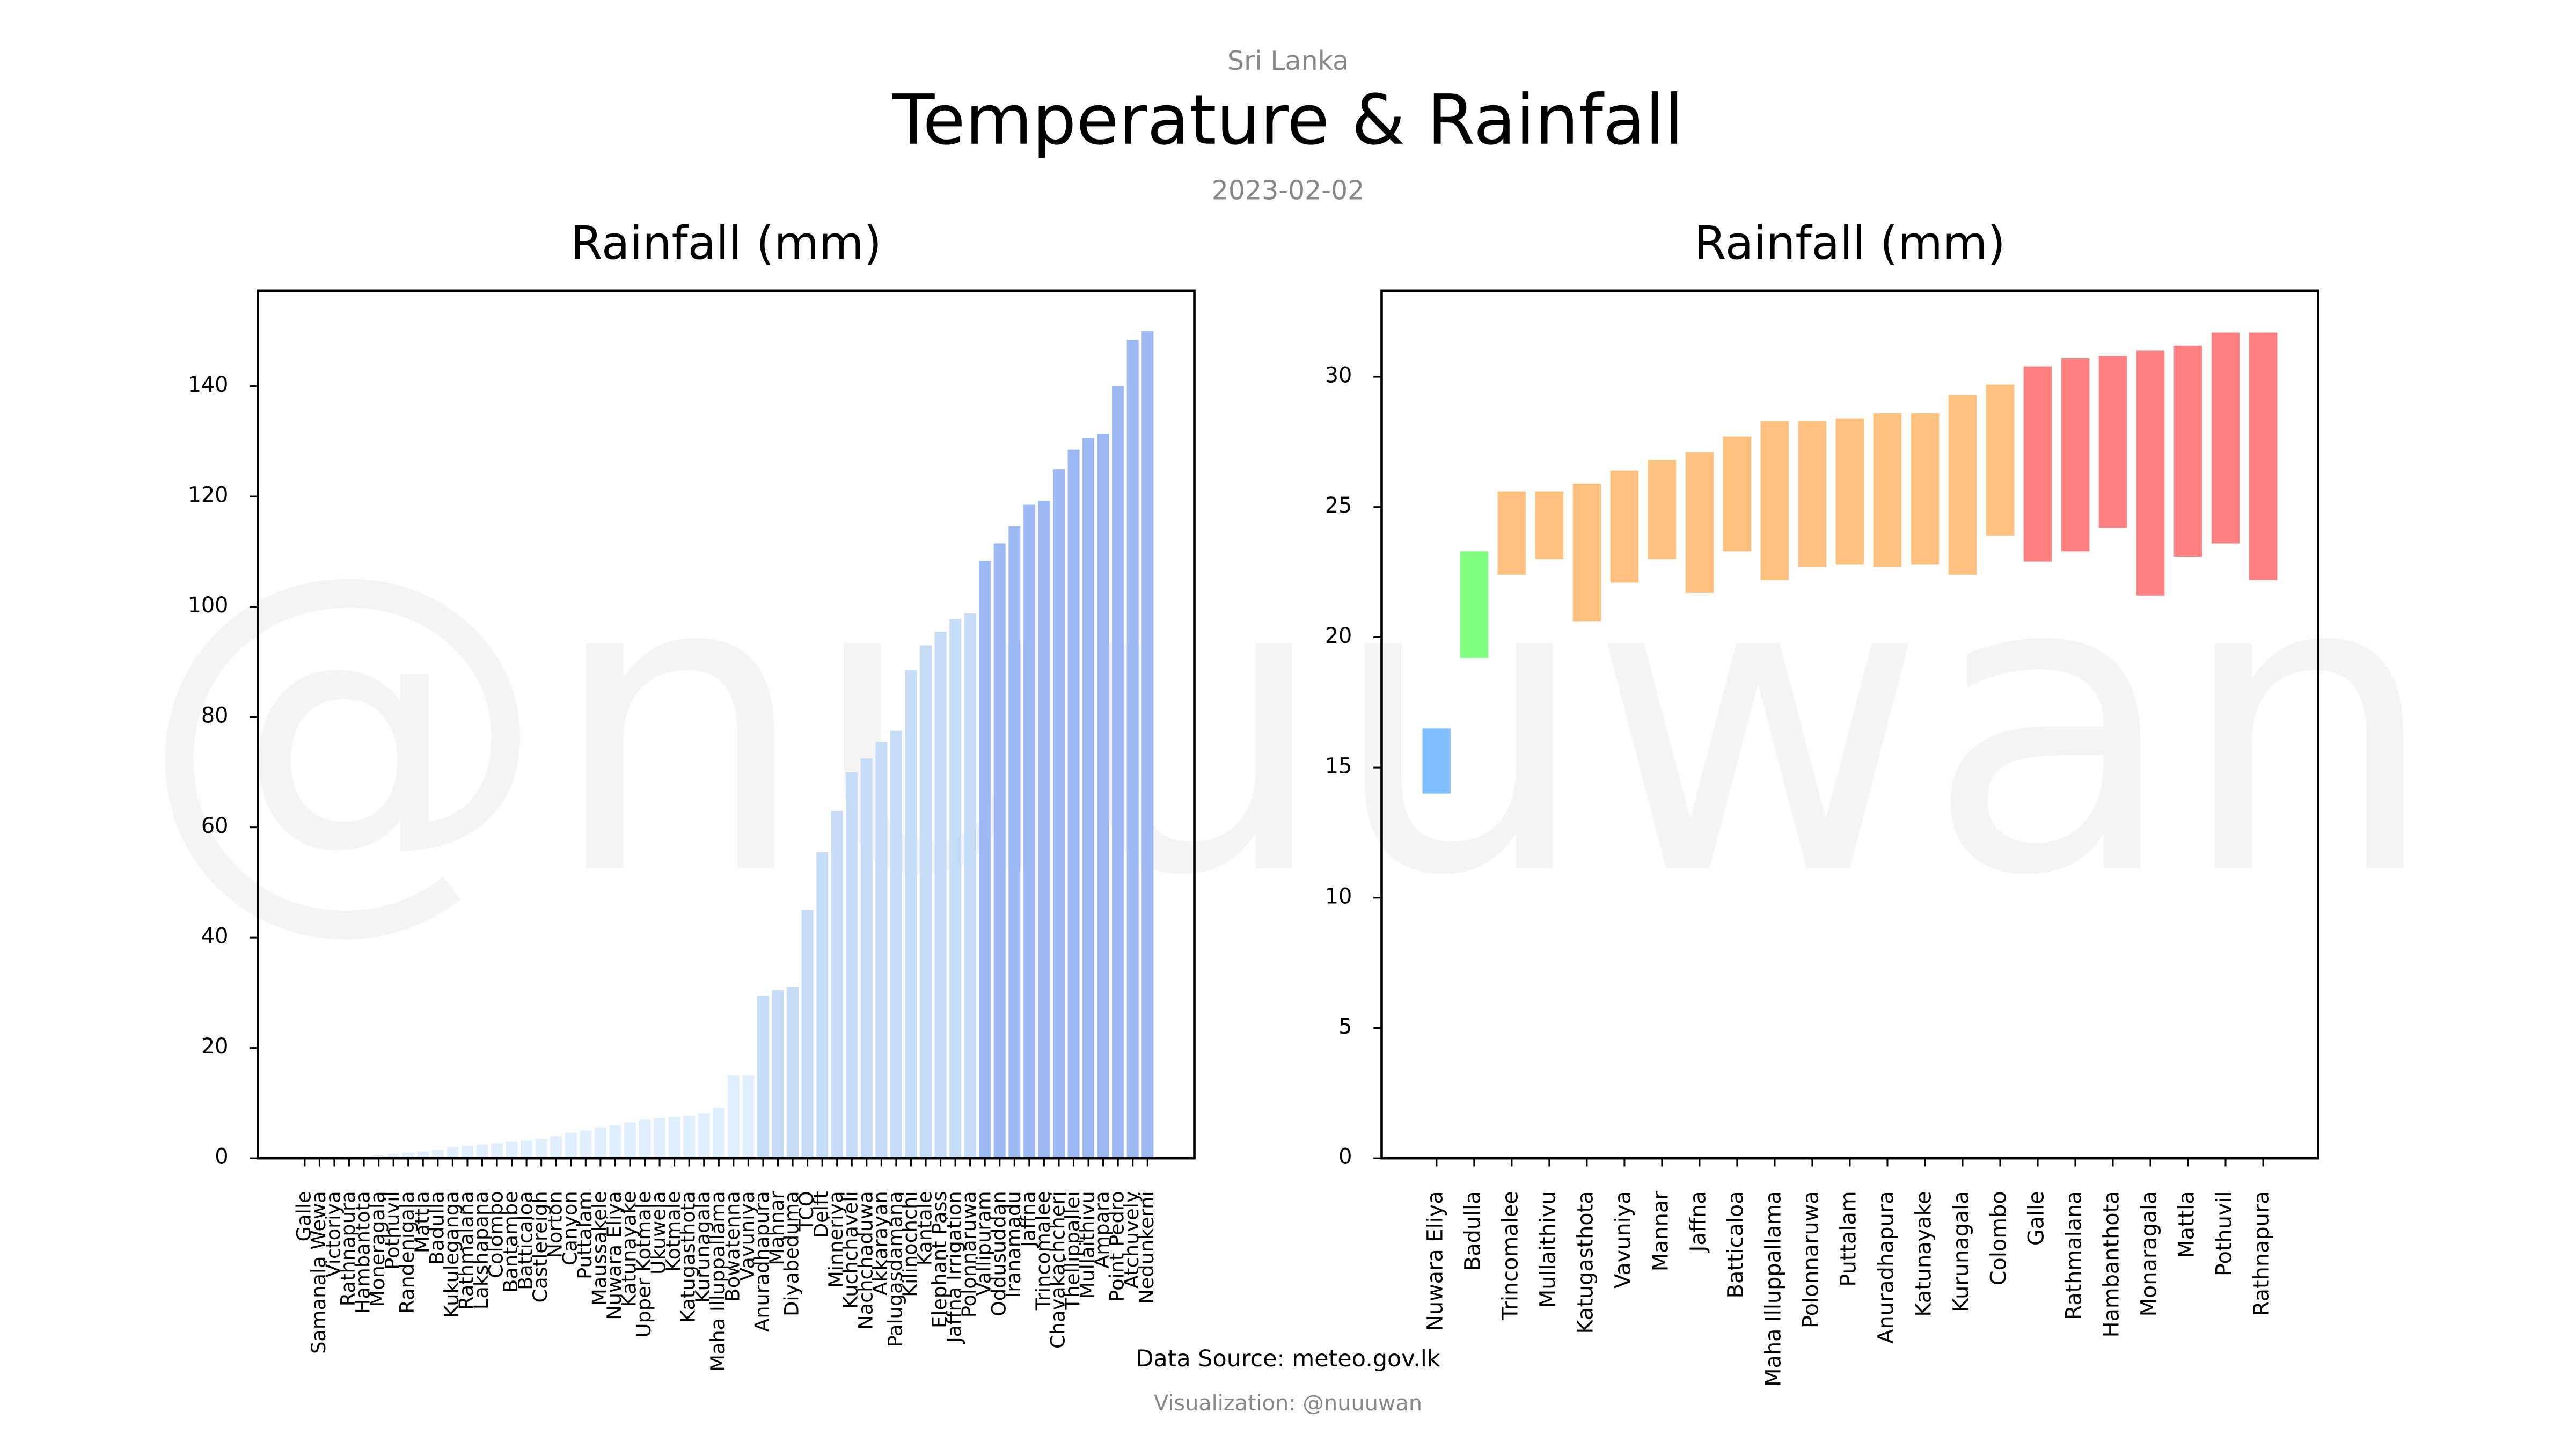 The height and width of the screenshot is (1449, 2576). What do you see at coordinates (599, 1248) in the screenshot?
I see `x-tick-label: Maussakele` at bounding box center [599, 1248].